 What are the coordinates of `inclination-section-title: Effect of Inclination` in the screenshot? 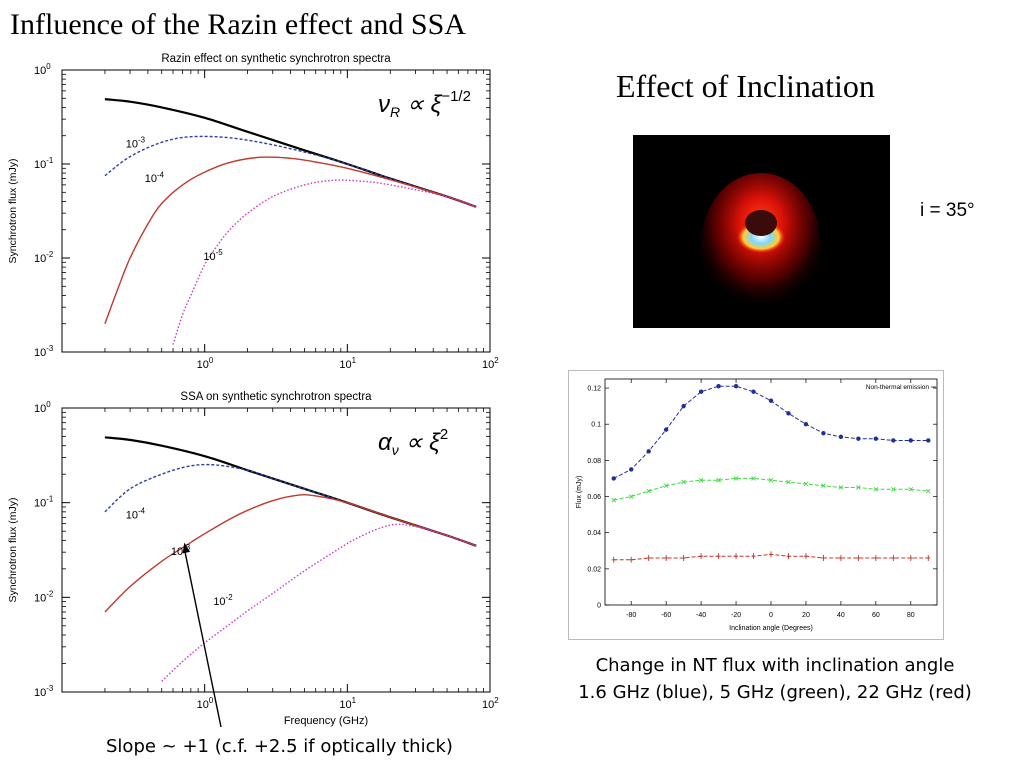 It's located at (745, 86).